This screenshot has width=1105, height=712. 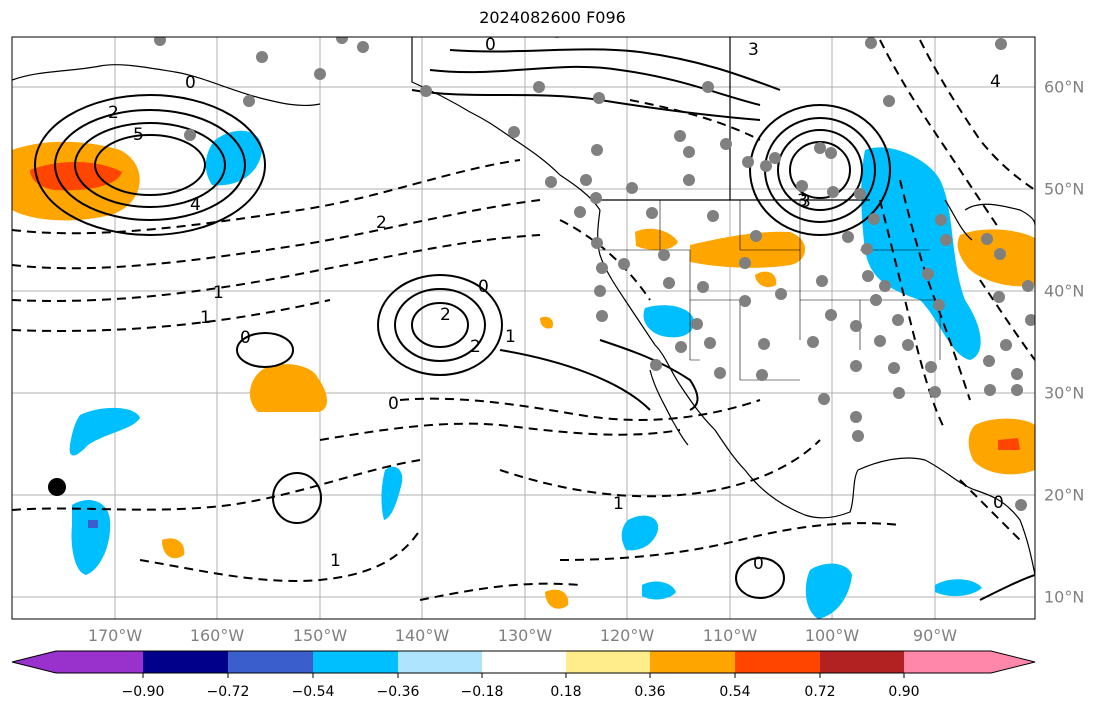 What do you see at coordinates (770, 290) in the screenshot?
I see `state-borders` at bounding box center [770, 290].